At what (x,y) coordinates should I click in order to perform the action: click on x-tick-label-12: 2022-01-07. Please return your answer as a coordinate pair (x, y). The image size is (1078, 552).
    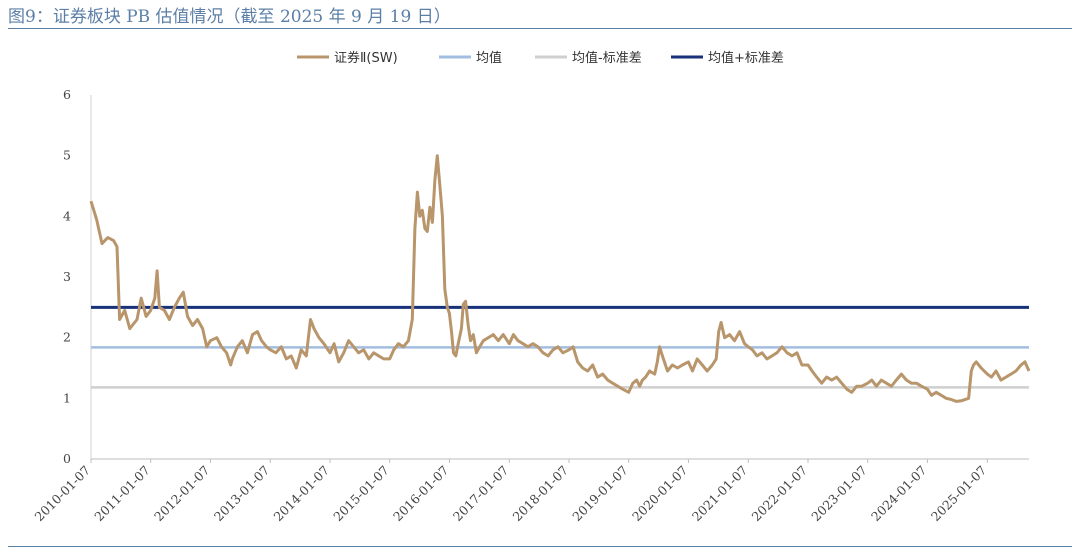
    Looking at the image, I should click on (780, 493).